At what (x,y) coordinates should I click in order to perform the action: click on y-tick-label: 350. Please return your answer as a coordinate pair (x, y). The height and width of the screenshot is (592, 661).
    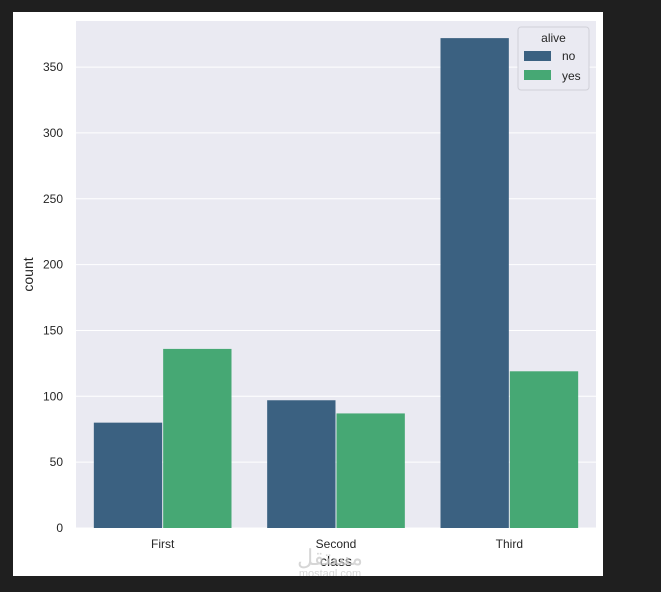
    Looking at the image, I should click on (53, 67).